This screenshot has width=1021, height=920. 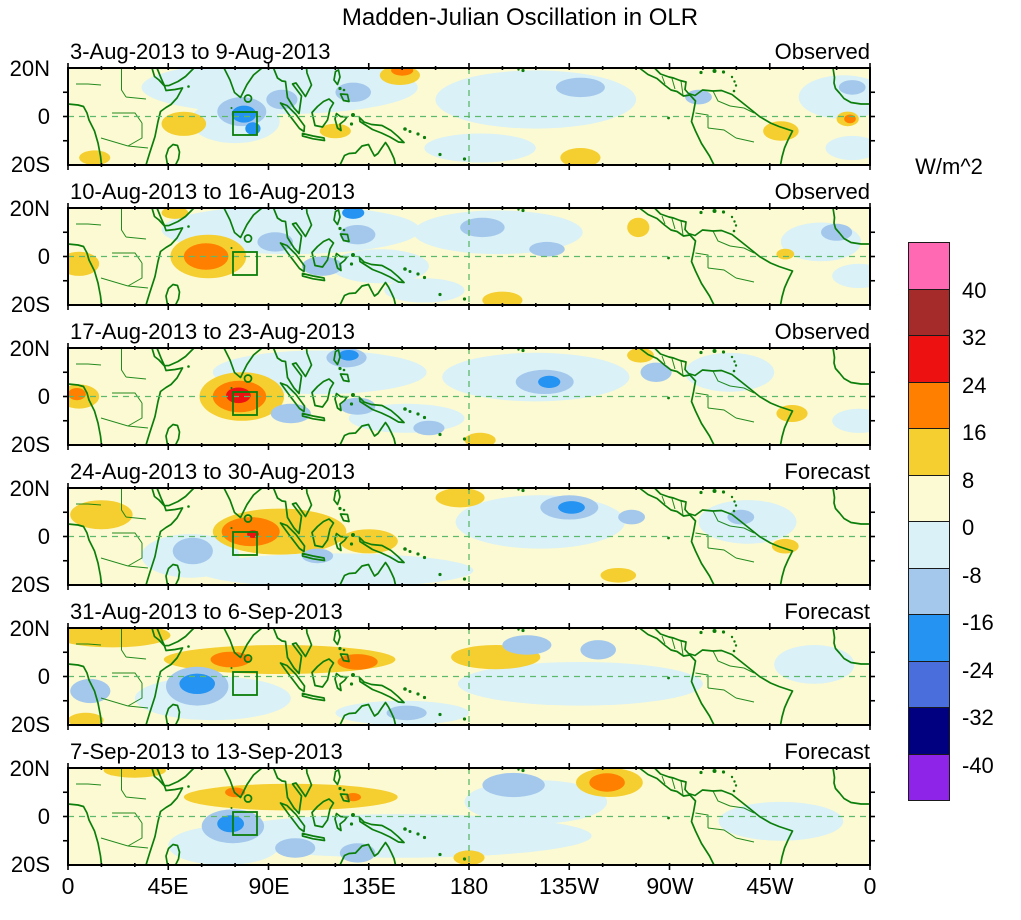 What do you see at coordinates (978, 765) in the screenshot?
I see `colorbar-tick-label: -40` at bounding box center [978, 765].